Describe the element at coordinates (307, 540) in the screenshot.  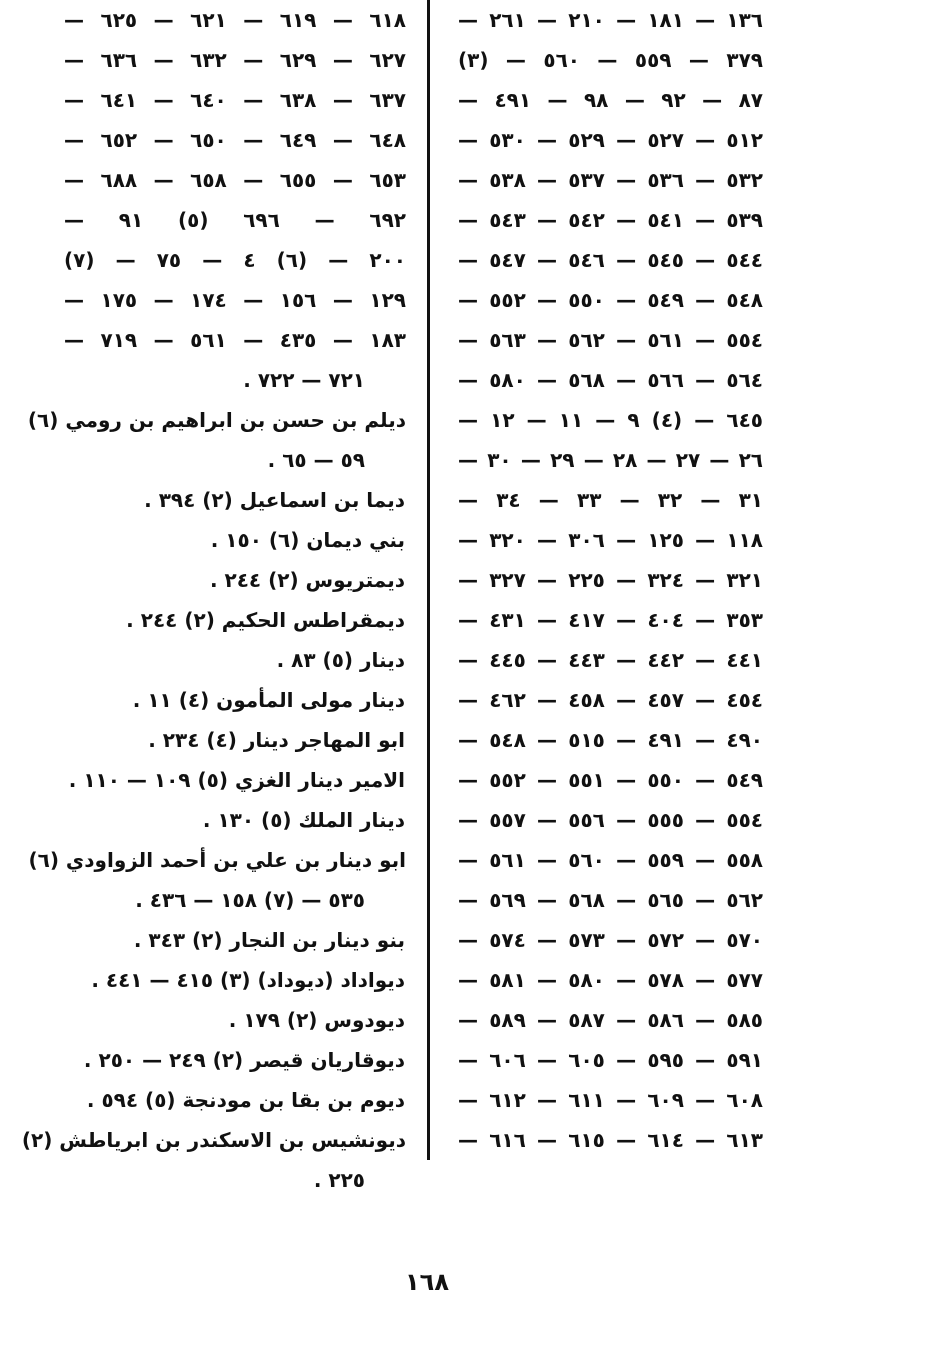
I see `index-line: بني ديمان (٦) ١٥٠ .` at that location.